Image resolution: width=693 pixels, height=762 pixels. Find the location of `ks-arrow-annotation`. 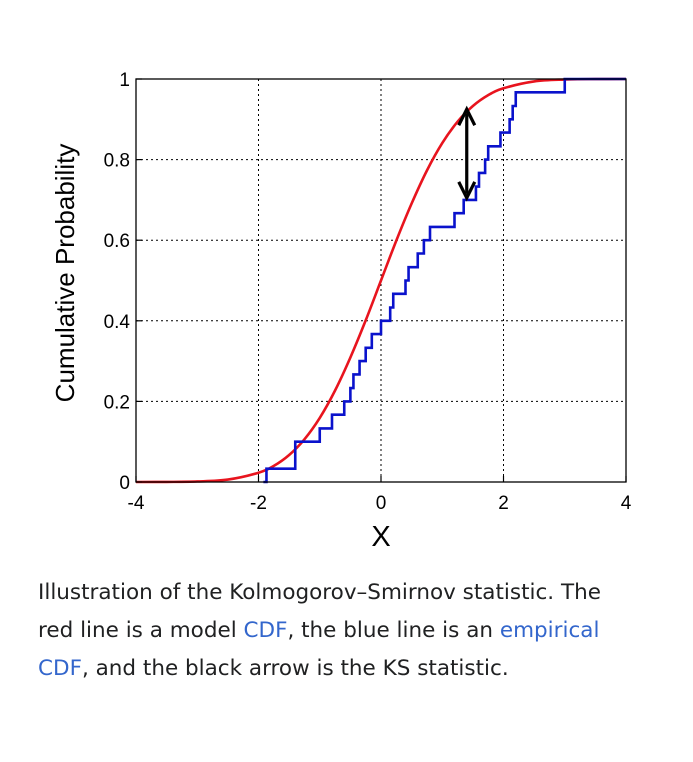

ks-arrow-annotation is located at coordinates (467, 153).